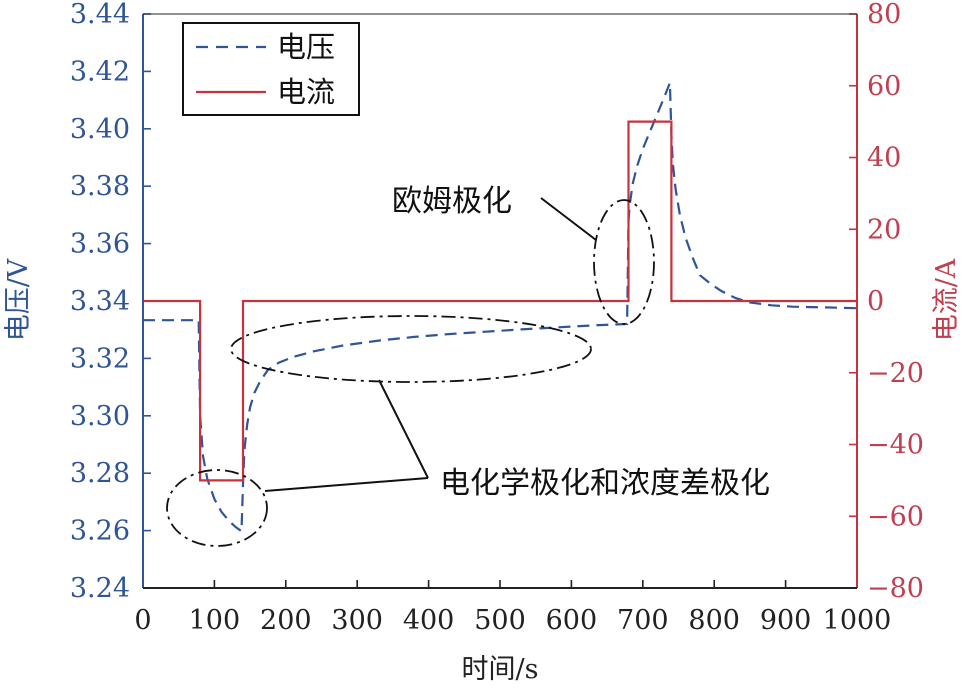 This screenshot has width=968, height=688. Describe the element at coordinates (100, 531) in the screenshot. I see `y-left-tick-label: 3.26` at that location.